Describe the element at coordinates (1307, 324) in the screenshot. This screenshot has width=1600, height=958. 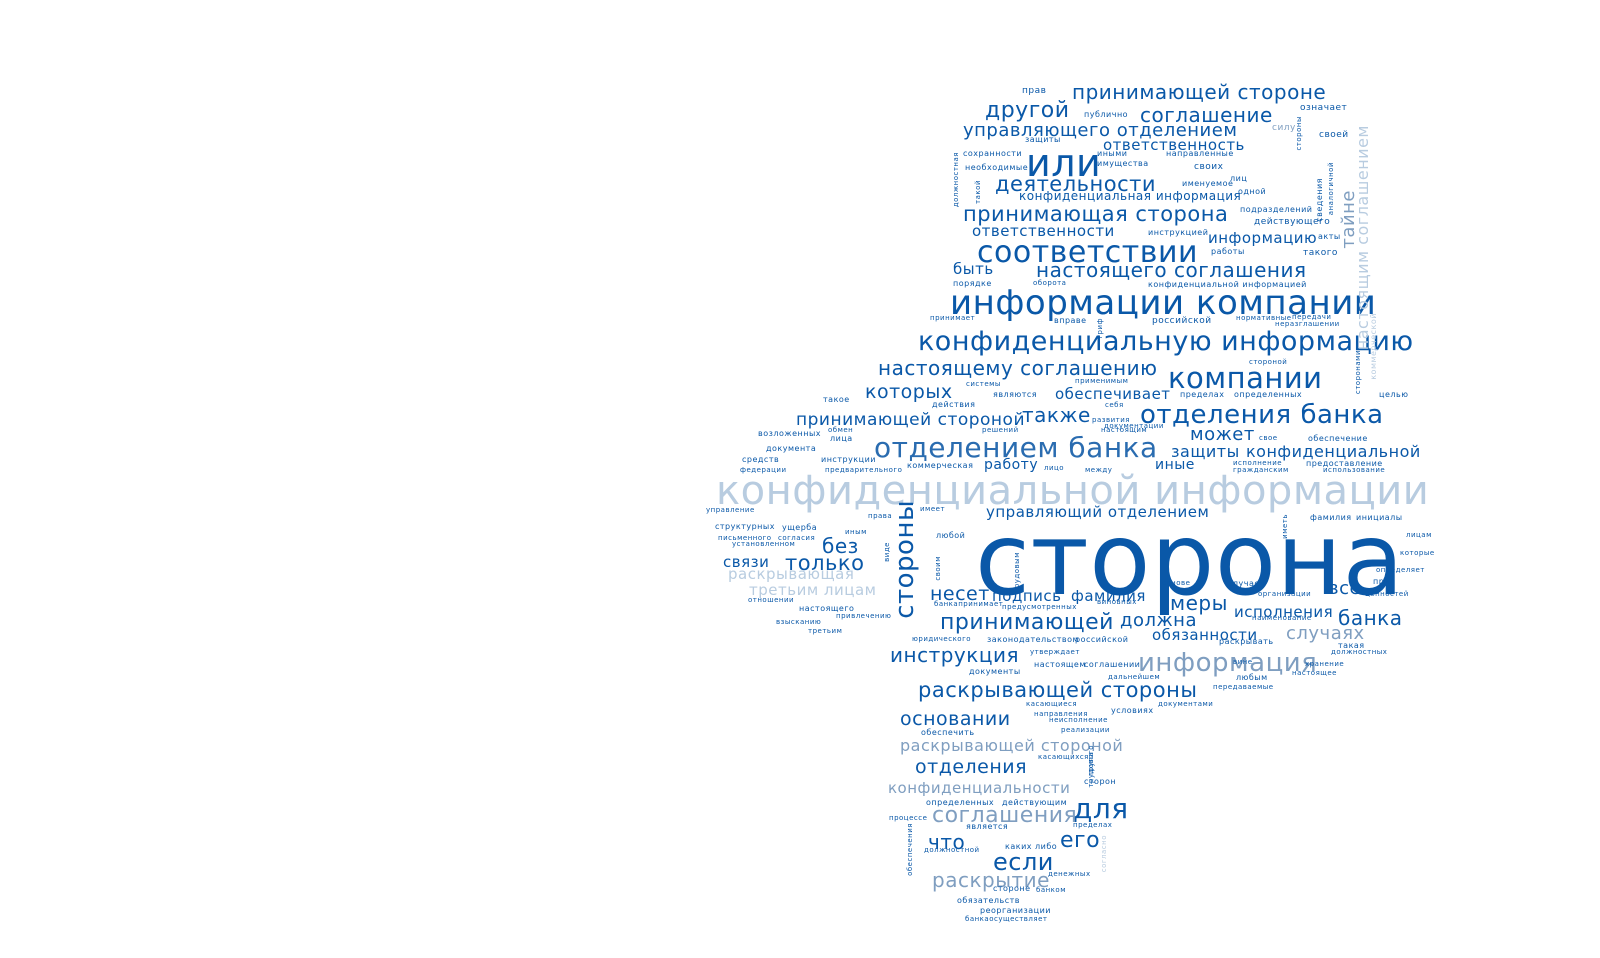
I see `word: неразглашении` at that location.